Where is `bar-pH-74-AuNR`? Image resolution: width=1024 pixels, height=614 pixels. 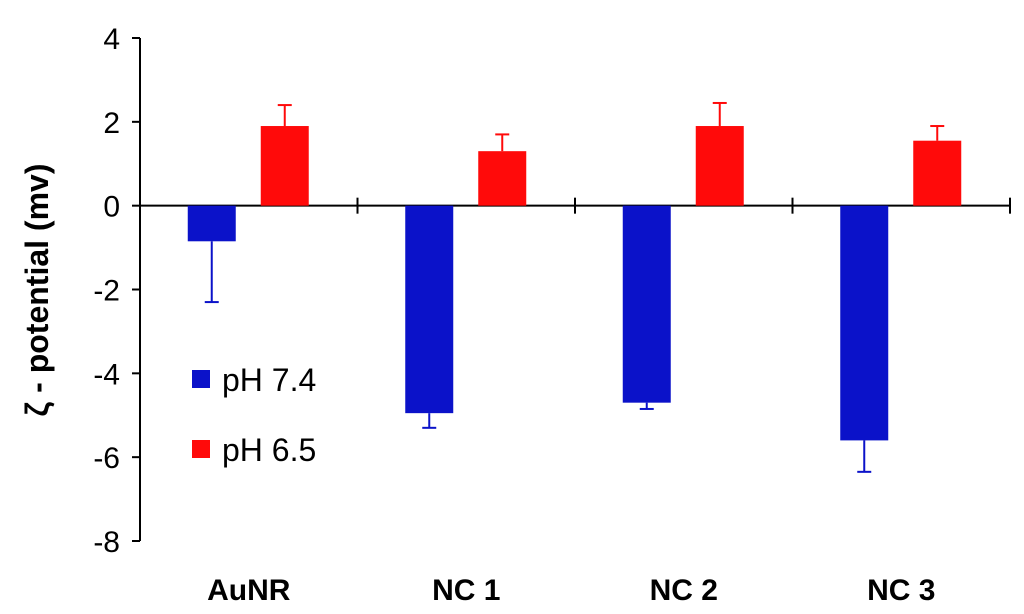 bar-pH-74-AuNR is located at coordinates (211, 223).